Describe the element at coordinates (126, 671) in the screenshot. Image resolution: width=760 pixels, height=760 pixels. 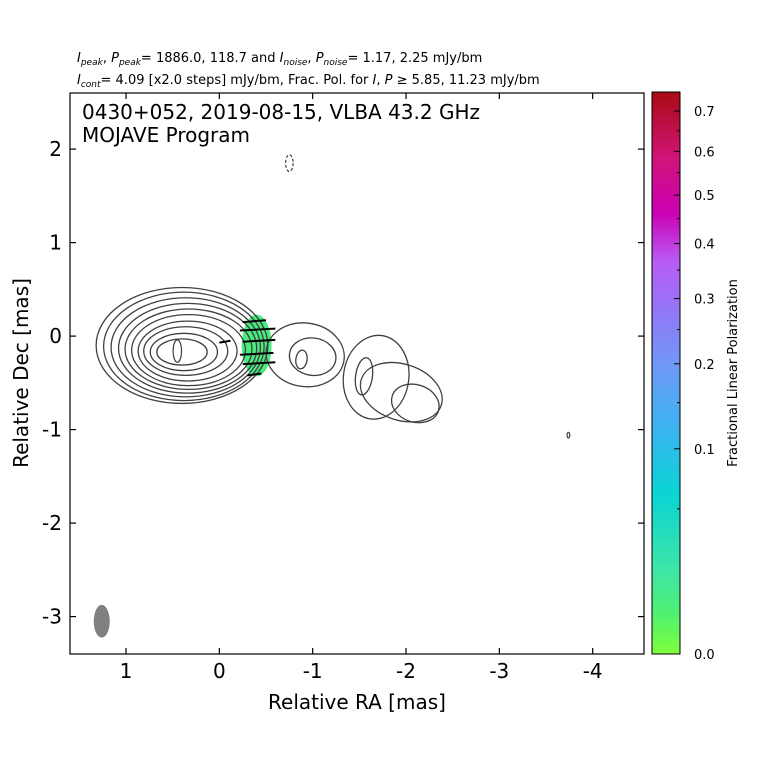
I see `x-tick-label: 1` at that location.